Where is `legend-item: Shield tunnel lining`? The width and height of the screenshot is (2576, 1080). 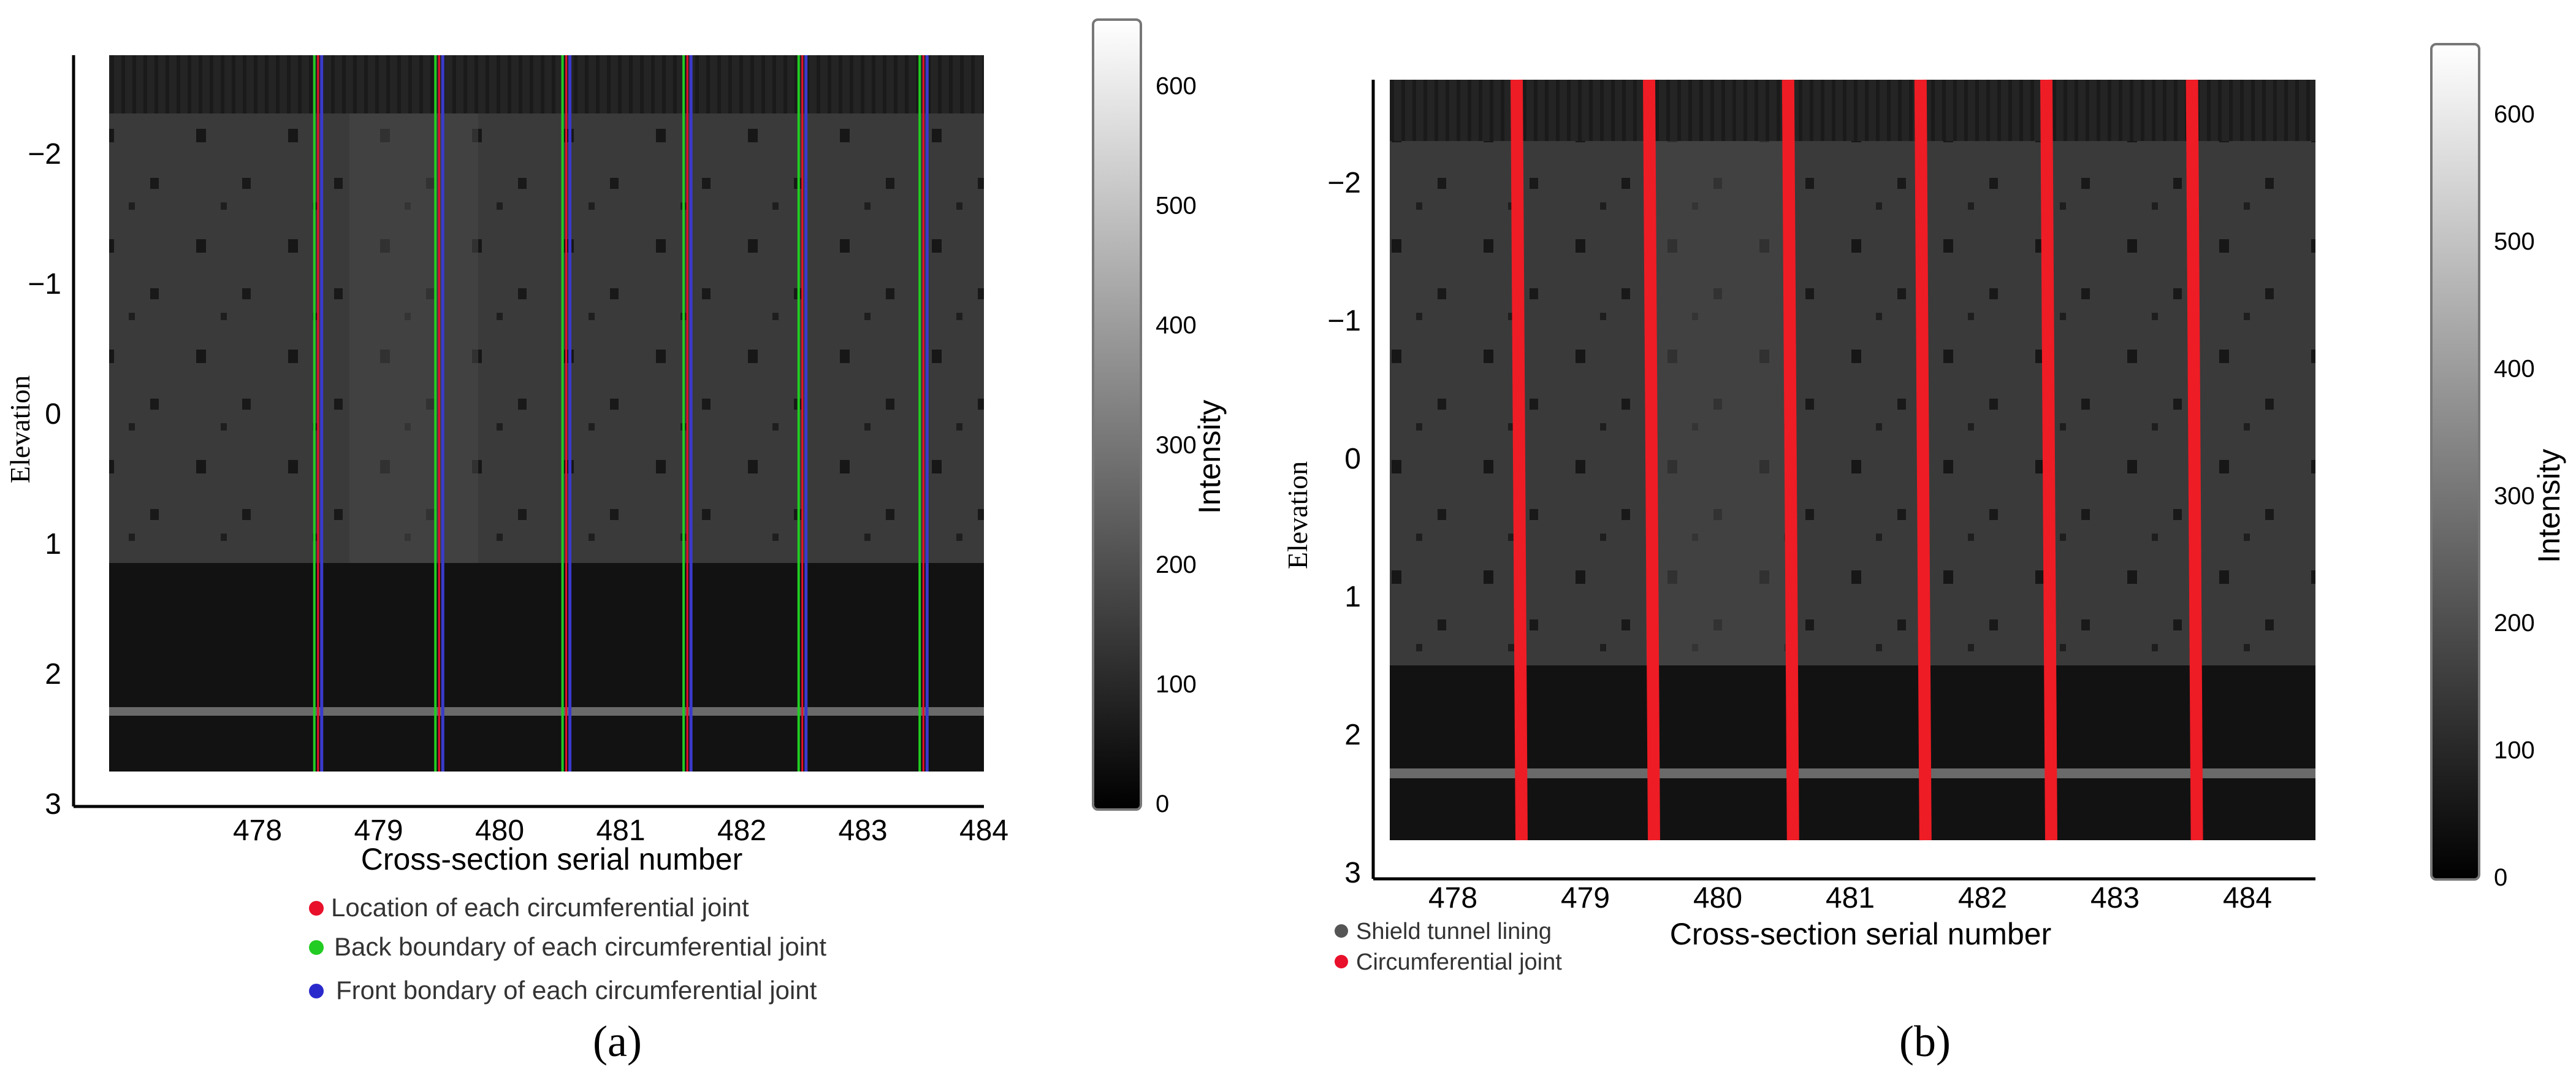 legend-item: Shield tunnel lining is located at coordinates (1443, 931).